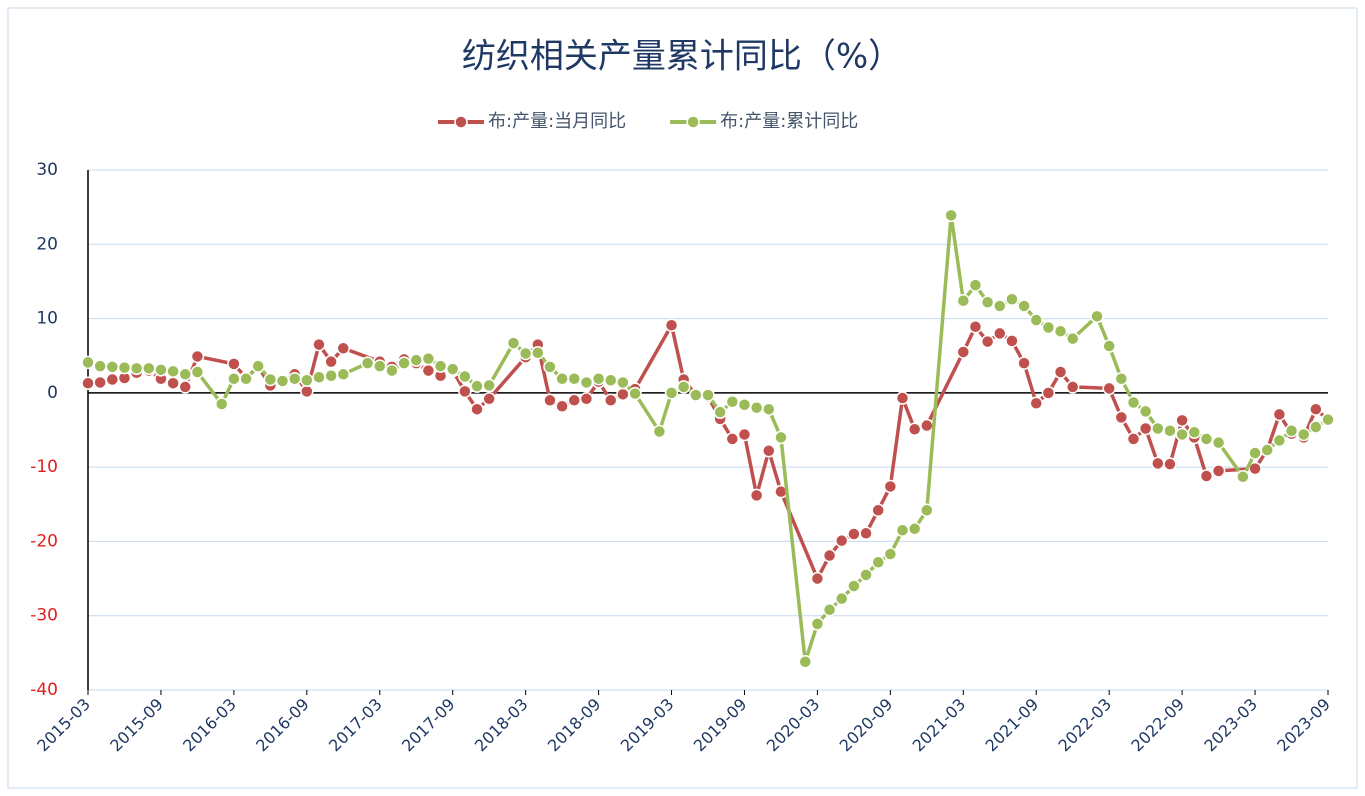 The width and height of the screenshot is (1365, 796). What do you see at coordinates (47, 244) in the screenshot?
I see `y-tick-label: 20` at bounding box center [47, 244].